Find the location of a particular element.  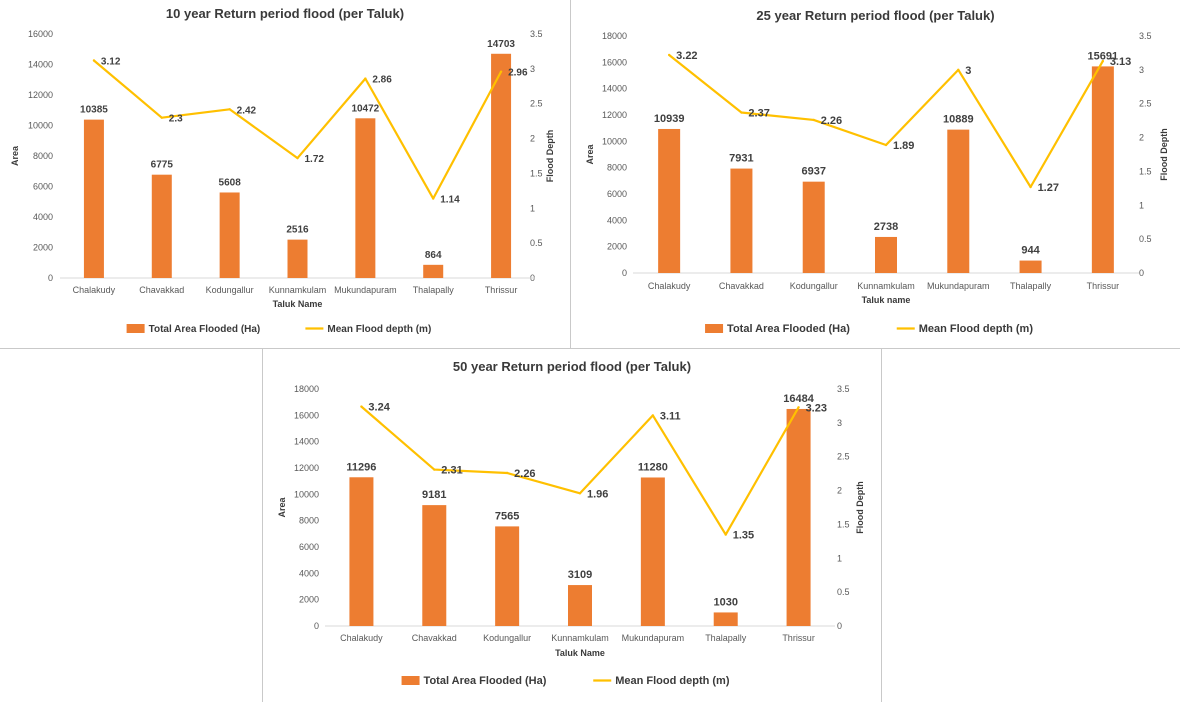

bar-data-label: 10472 is located at coordinates (365, 108).